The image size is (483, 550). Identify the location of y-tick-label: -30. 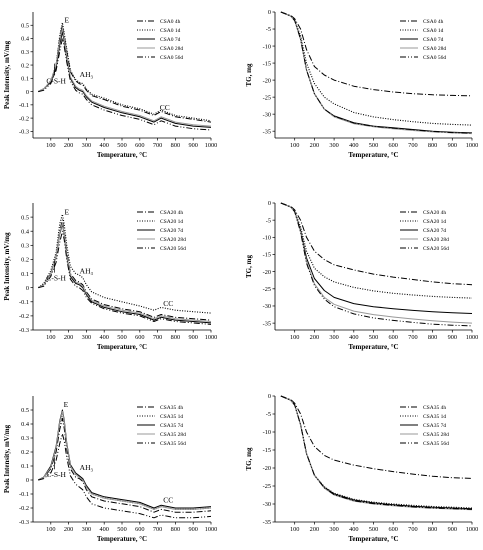
(267, 114).